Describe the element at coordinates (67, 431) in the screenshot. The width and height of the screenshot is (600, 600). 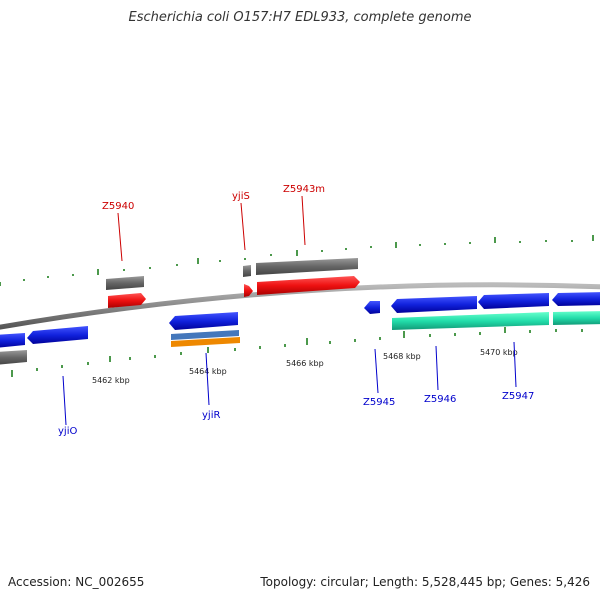
I see `gene-label-yjio: yjiO` at that location.